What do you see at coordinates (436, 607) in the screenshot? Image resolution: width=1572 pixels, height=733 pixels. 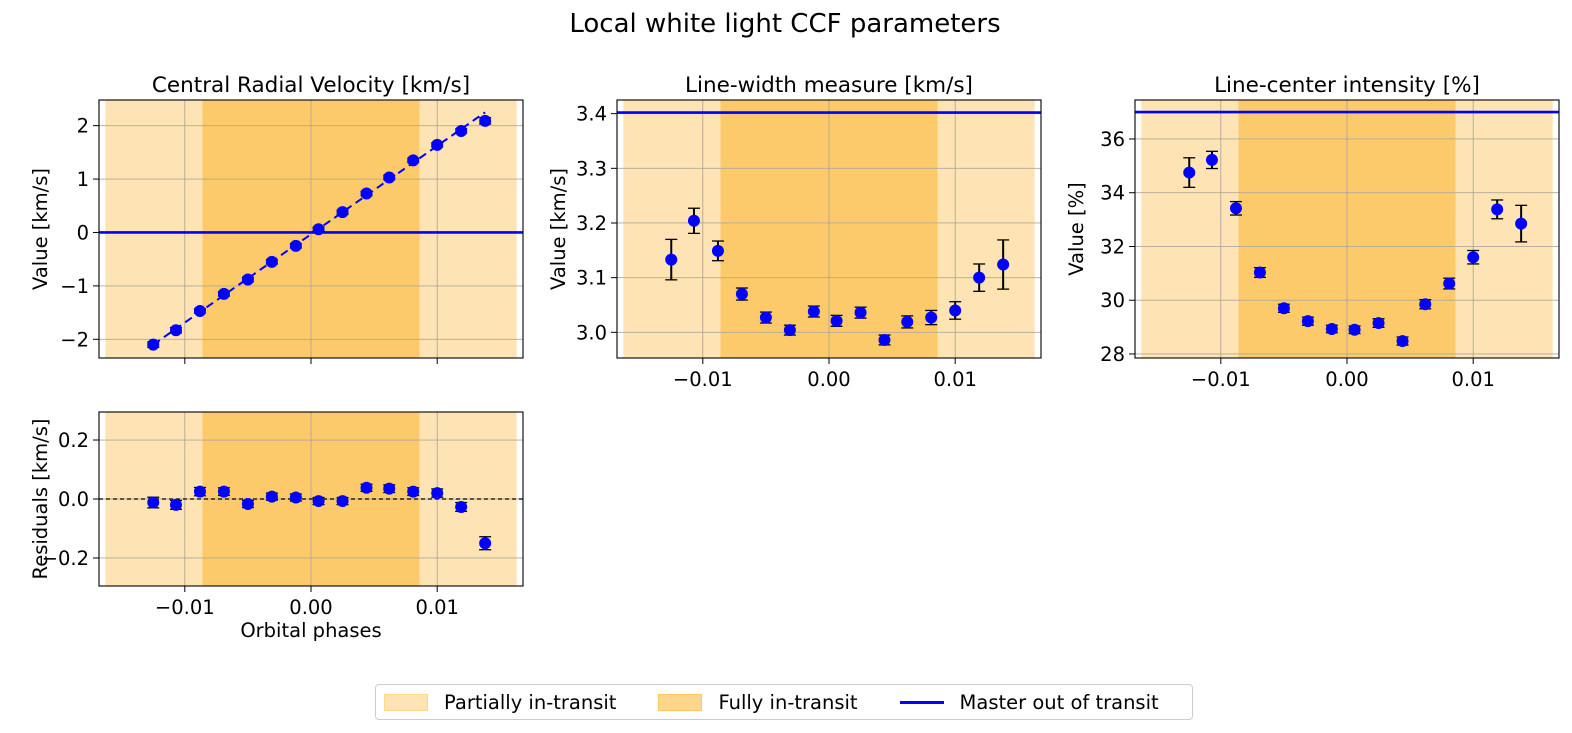 I see `x-tick-label: 0.01` at bounding box center [436, 607].